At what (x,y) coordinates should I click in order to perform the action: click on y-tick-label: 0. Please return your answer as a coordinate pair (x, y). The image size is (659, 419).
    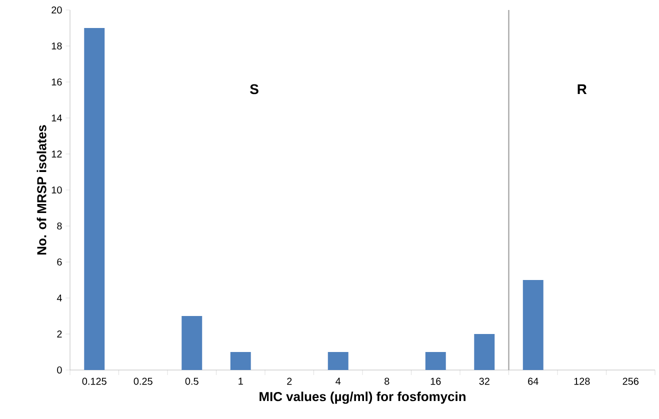
    Looking at the image, I should click on (59, 370).